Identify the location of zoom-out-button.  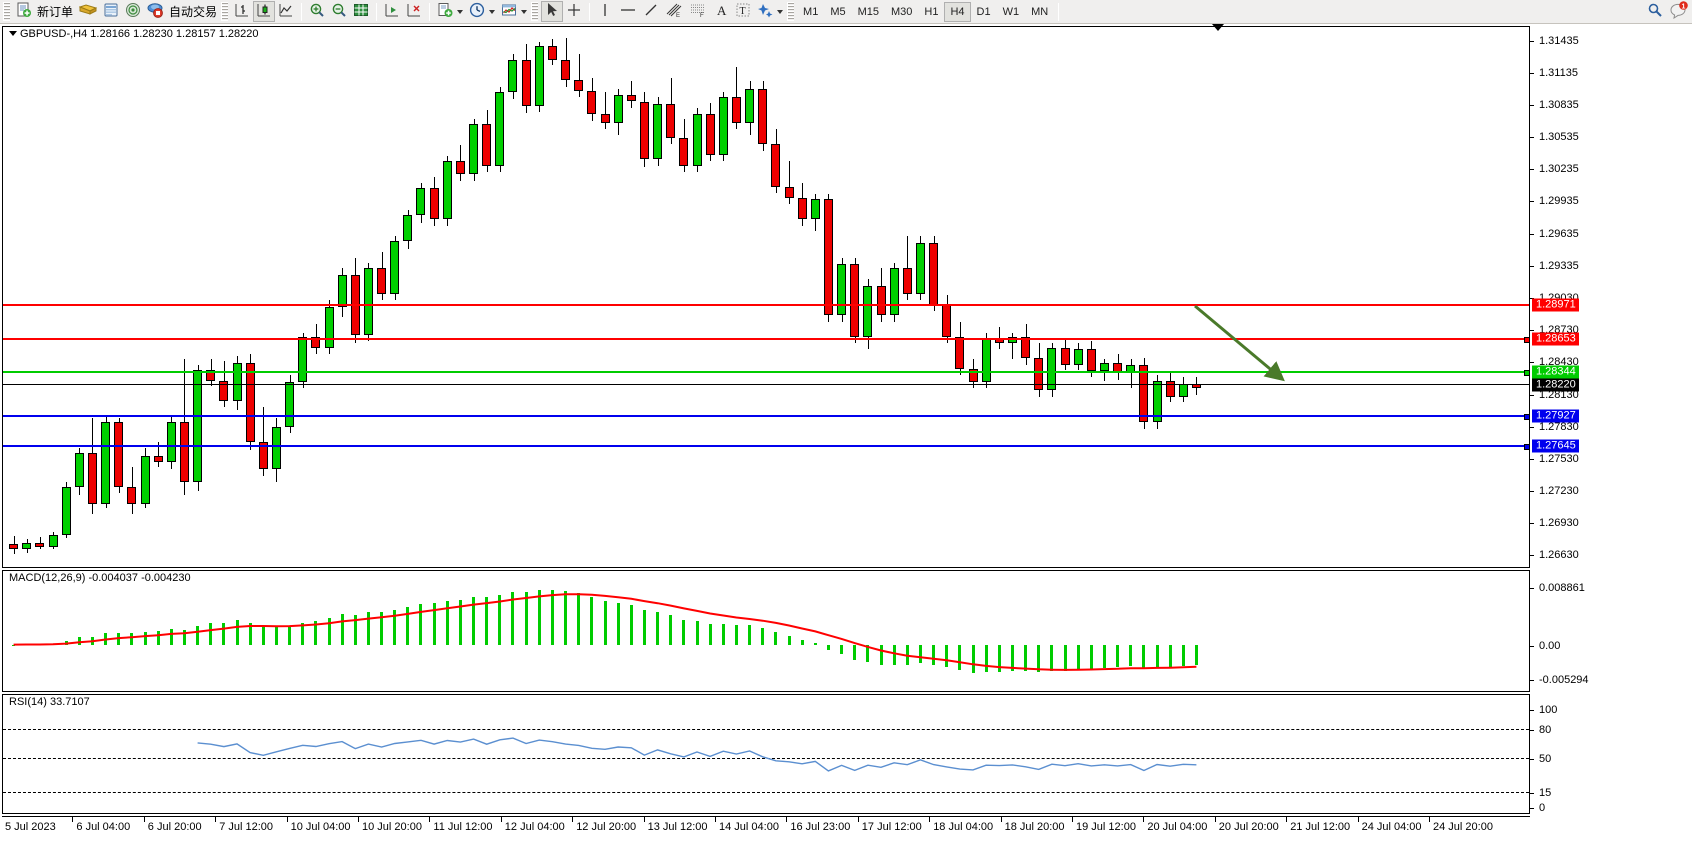
(339, 11).